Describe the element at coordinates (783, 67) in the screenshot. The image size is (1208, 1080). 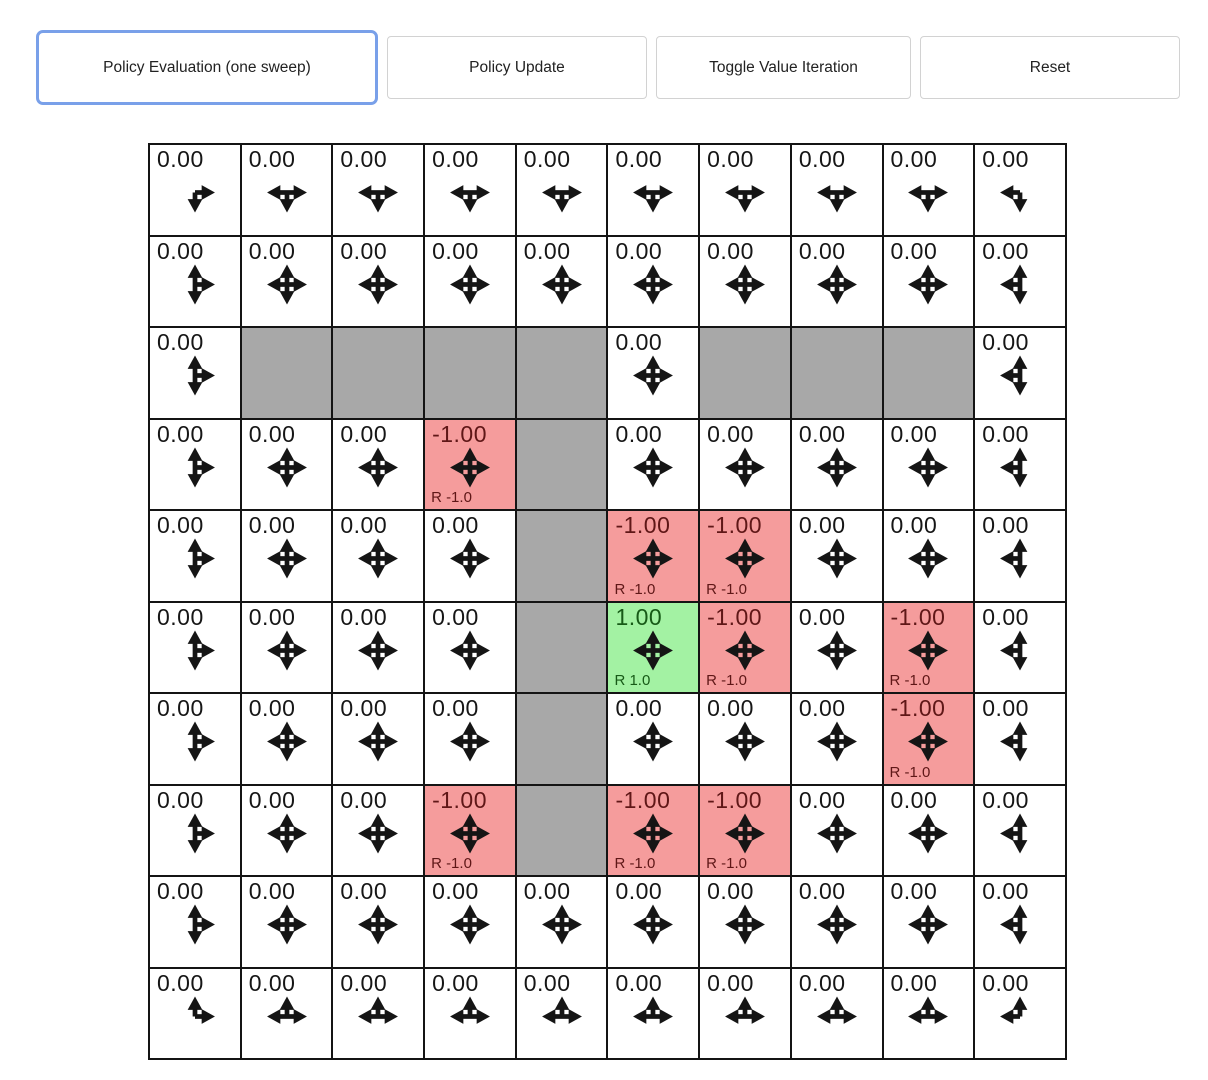
I see `toggle-value-iteration-button: Toggle Value Iteration` at that location.